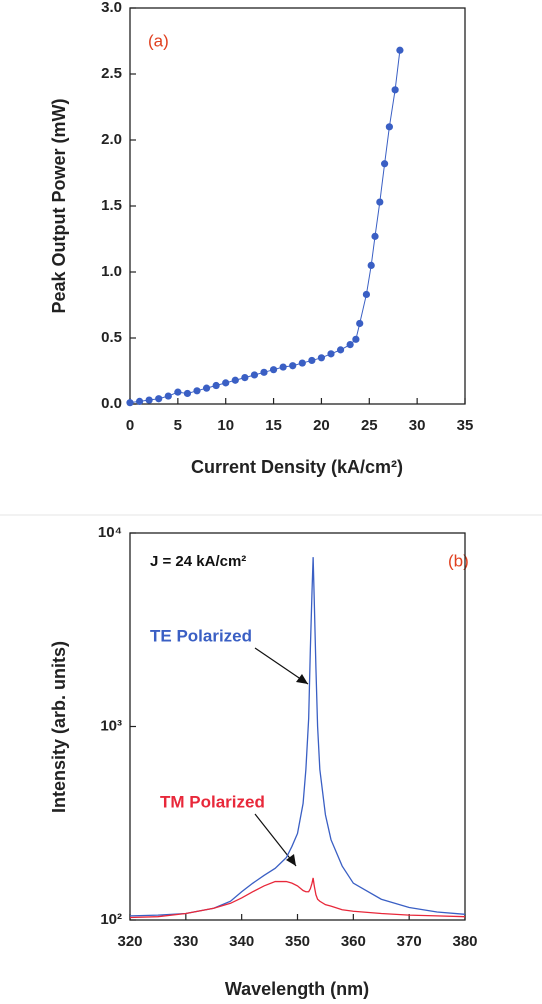 The image size is (542, 1004). What do you see at coordinates (178, 425) in the screenshot?
I see `x-tick-label: 5` at bounding box center [178, 425].